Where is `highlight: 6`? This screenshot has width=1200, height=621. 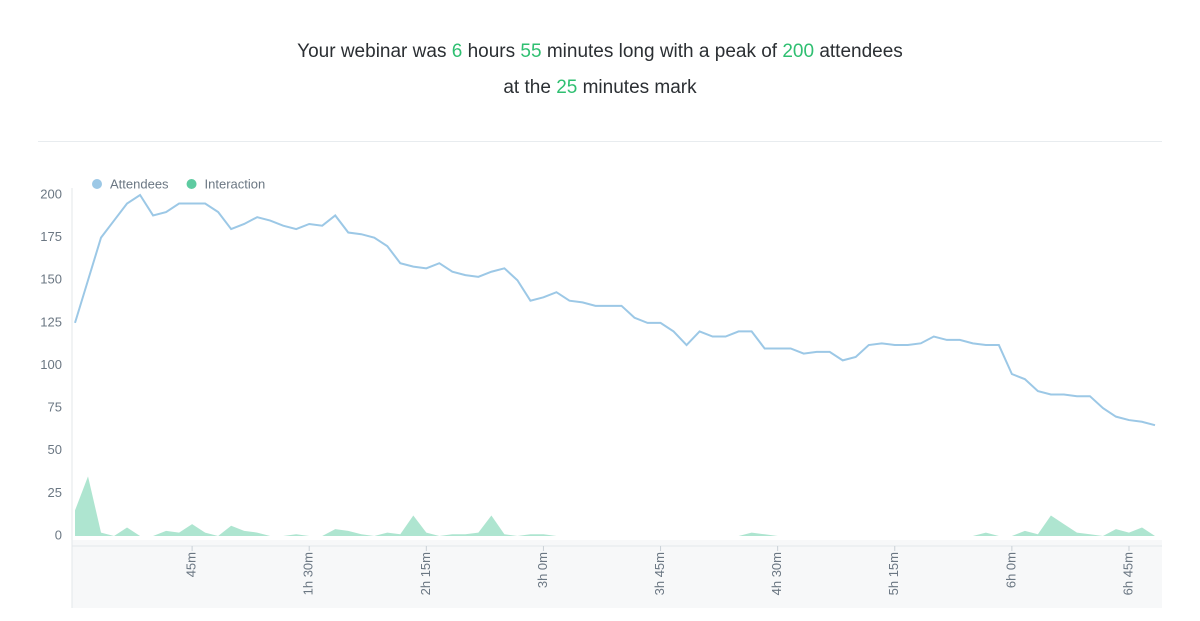 highlight: 6 is located at coordinates (457, 51).